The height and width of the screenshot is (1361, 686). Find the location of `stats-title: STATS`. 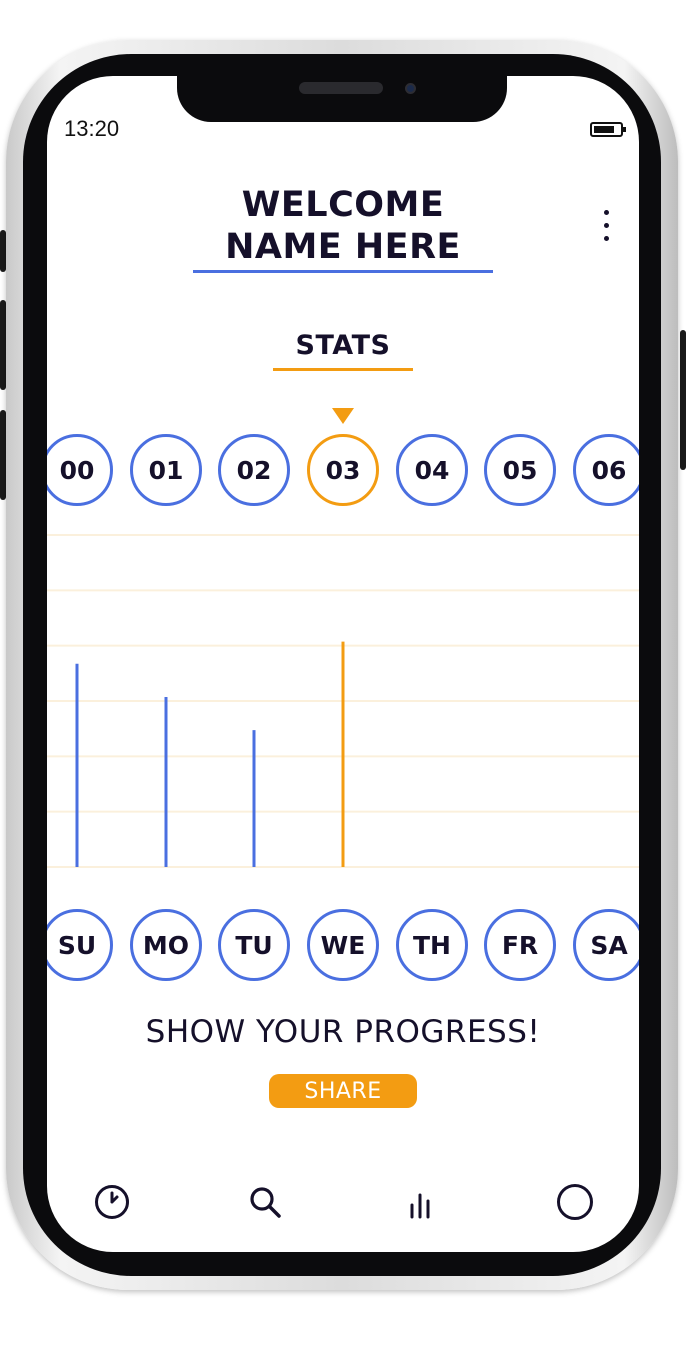

stats-title: STATS is located at coordinates (343, 345).